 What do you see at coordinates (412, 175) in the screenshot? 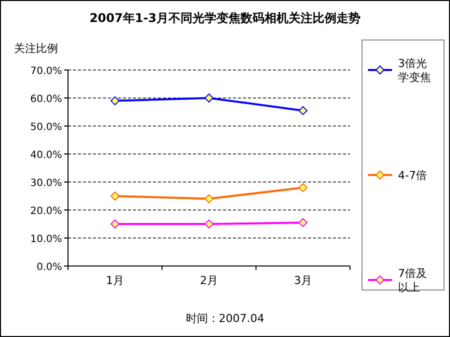
I see `legend-label: 4-7倍` at bounding box center [412, 175].